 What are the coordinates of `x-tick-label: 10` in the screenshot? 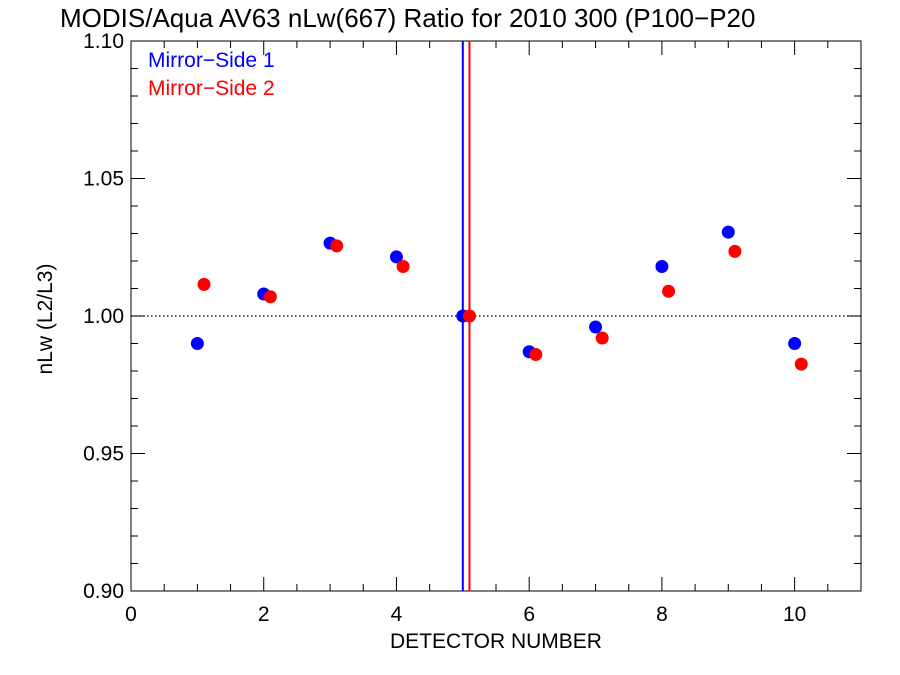 It's located at (794, 614).